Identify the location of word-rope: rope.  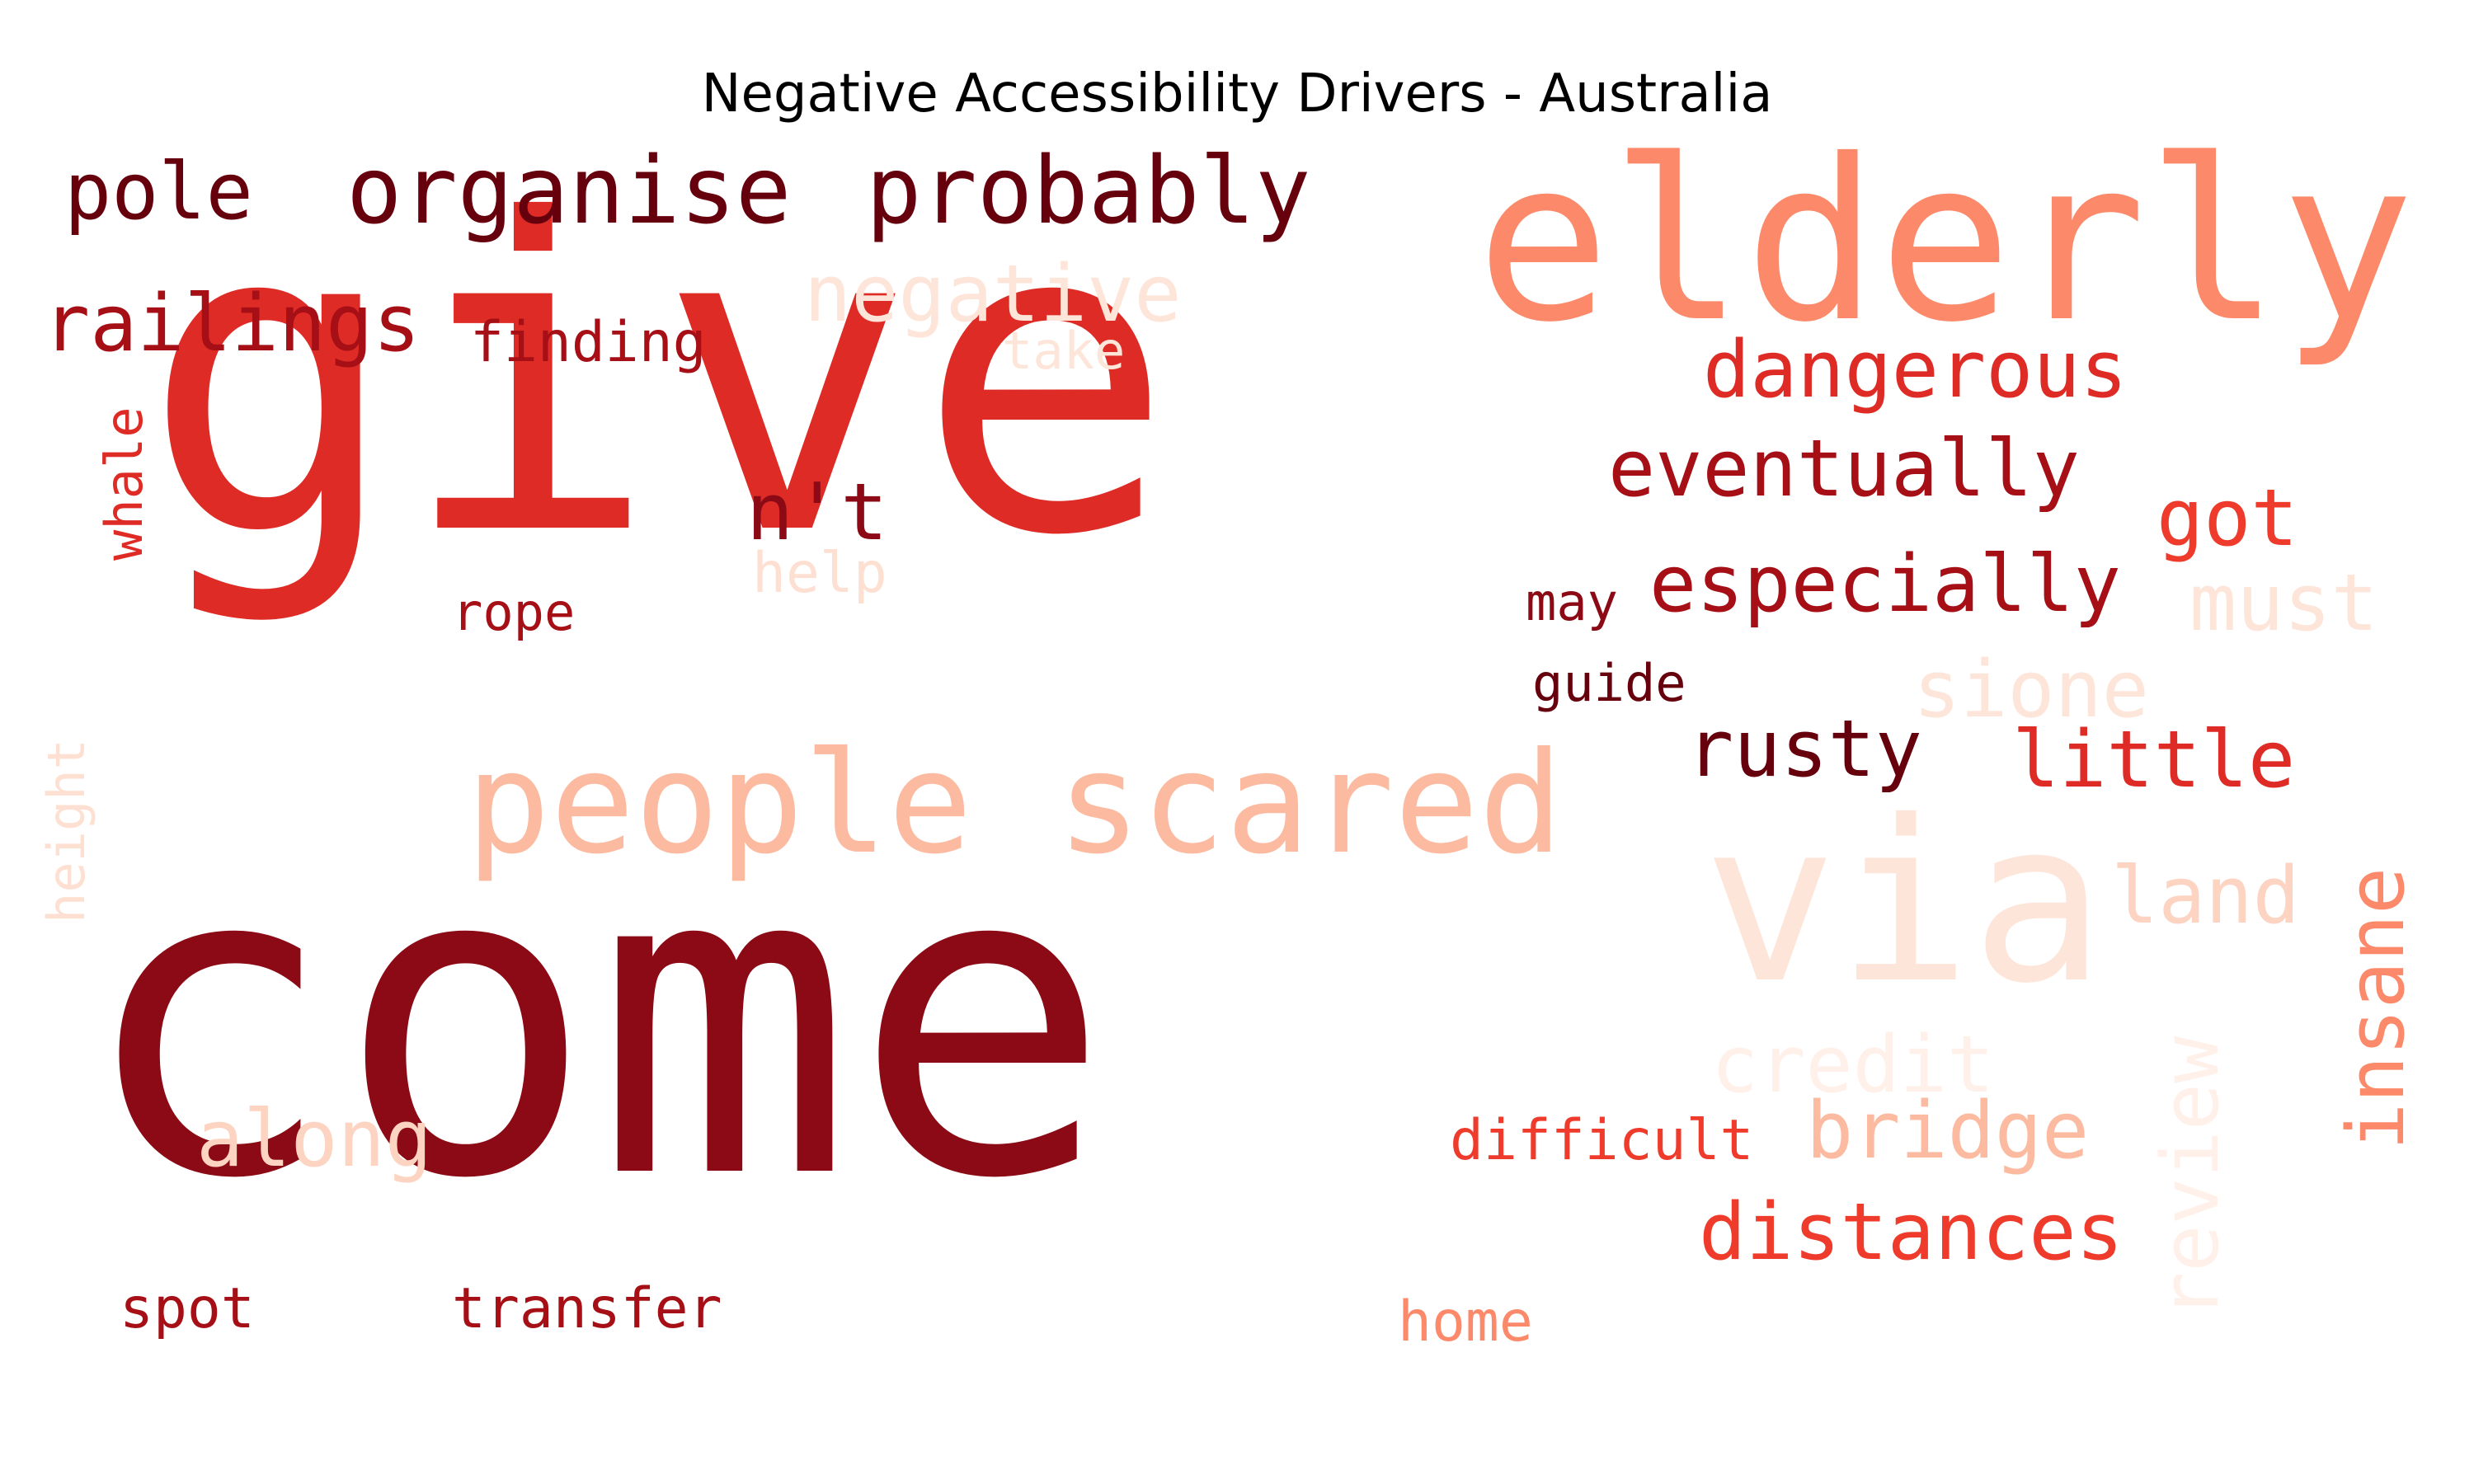
(514, 612).